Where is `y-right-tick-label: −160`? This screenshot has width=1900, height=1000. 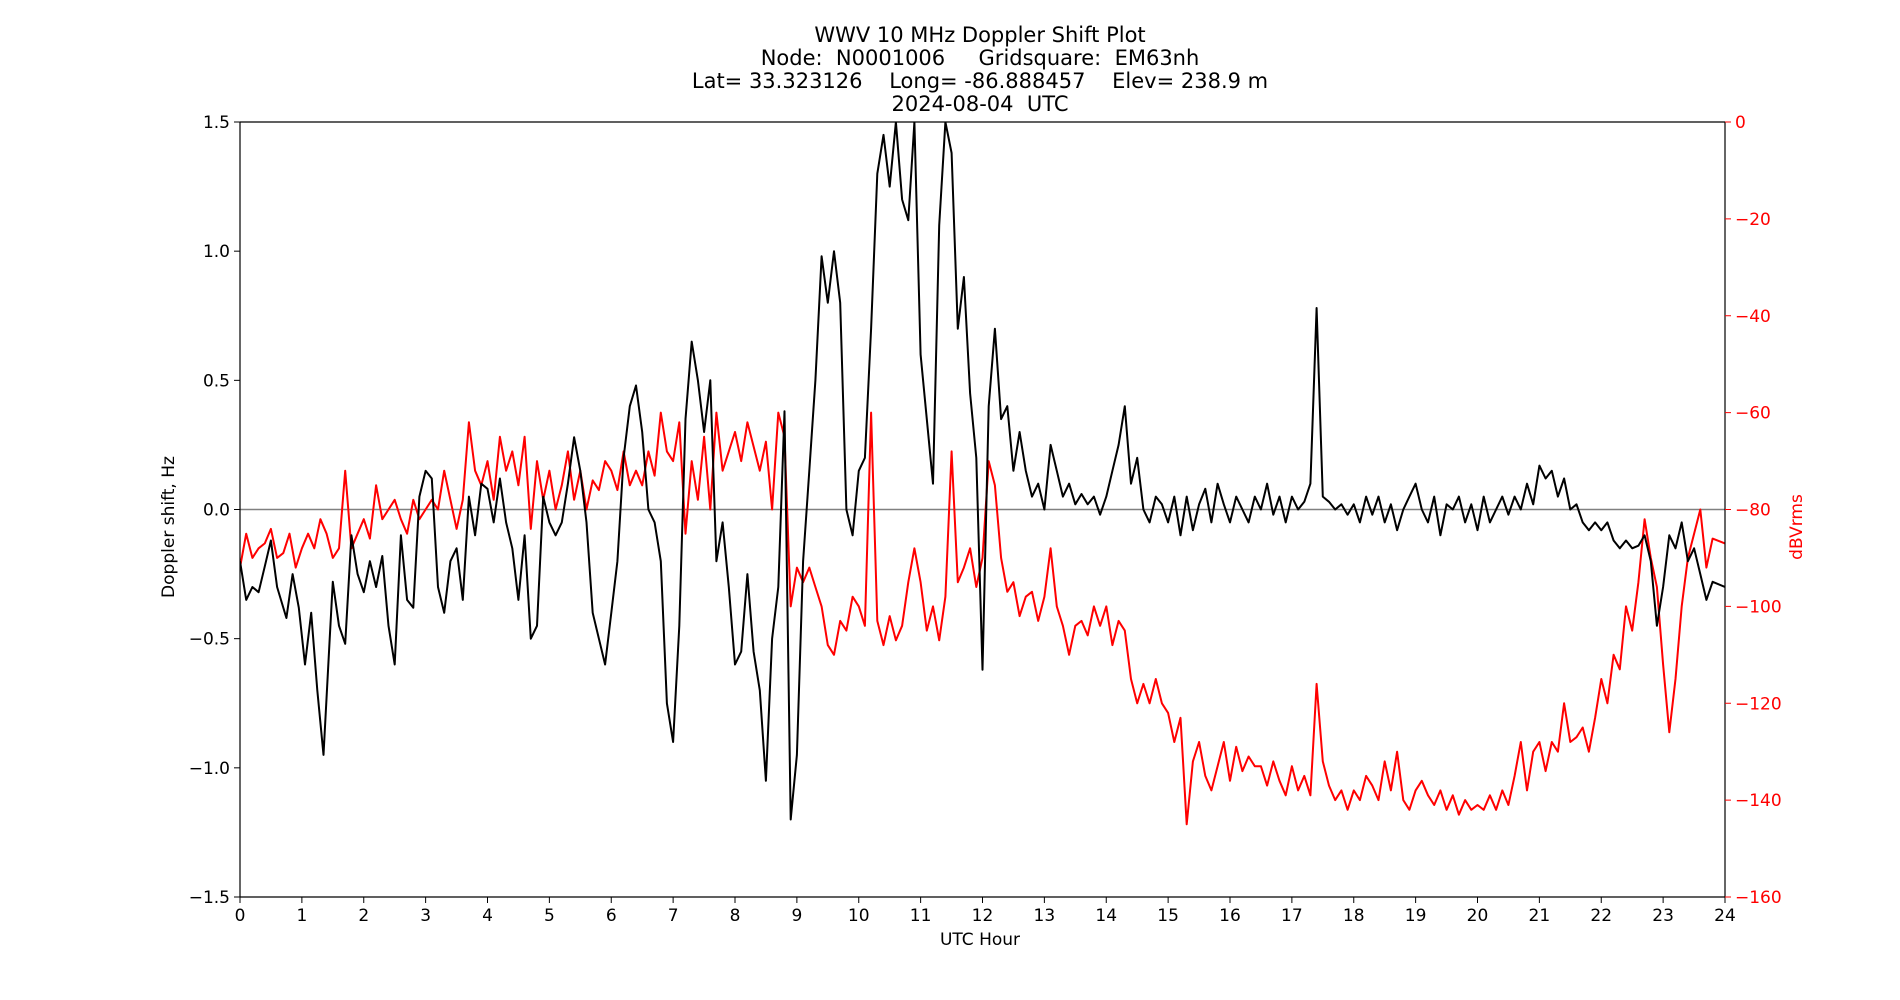
y-right-tick-label: −160 is located at coordinates (1758, 898).